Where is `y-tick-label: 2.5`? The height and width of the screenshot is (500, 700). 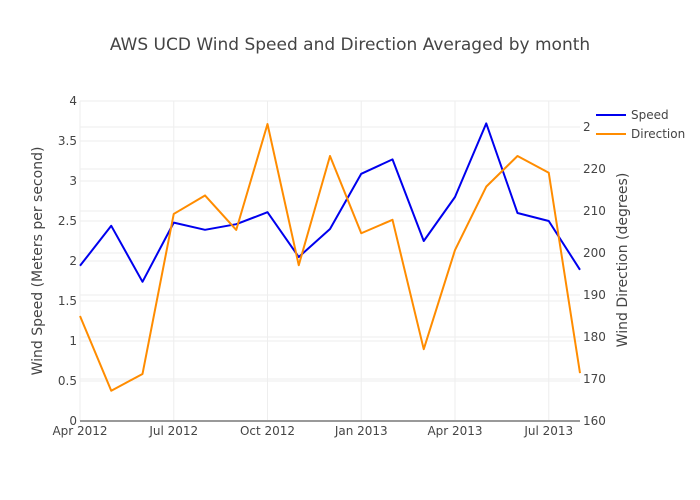
y-tick-label: 2.5 is located at coordinates (67, 221).